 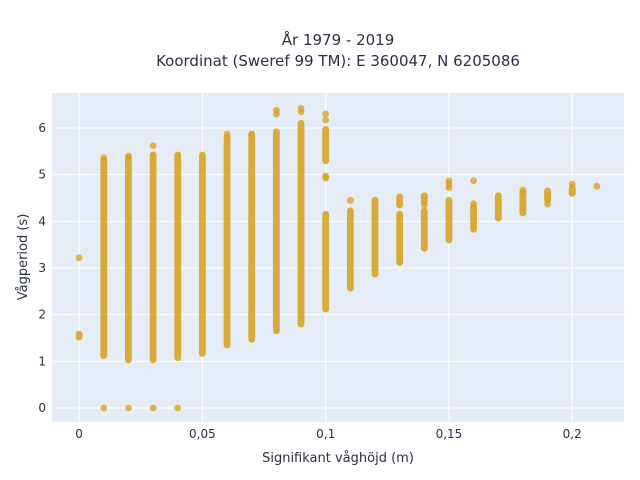 I want to click on x-tick-label: 0,2, so click(x=572, y=434).